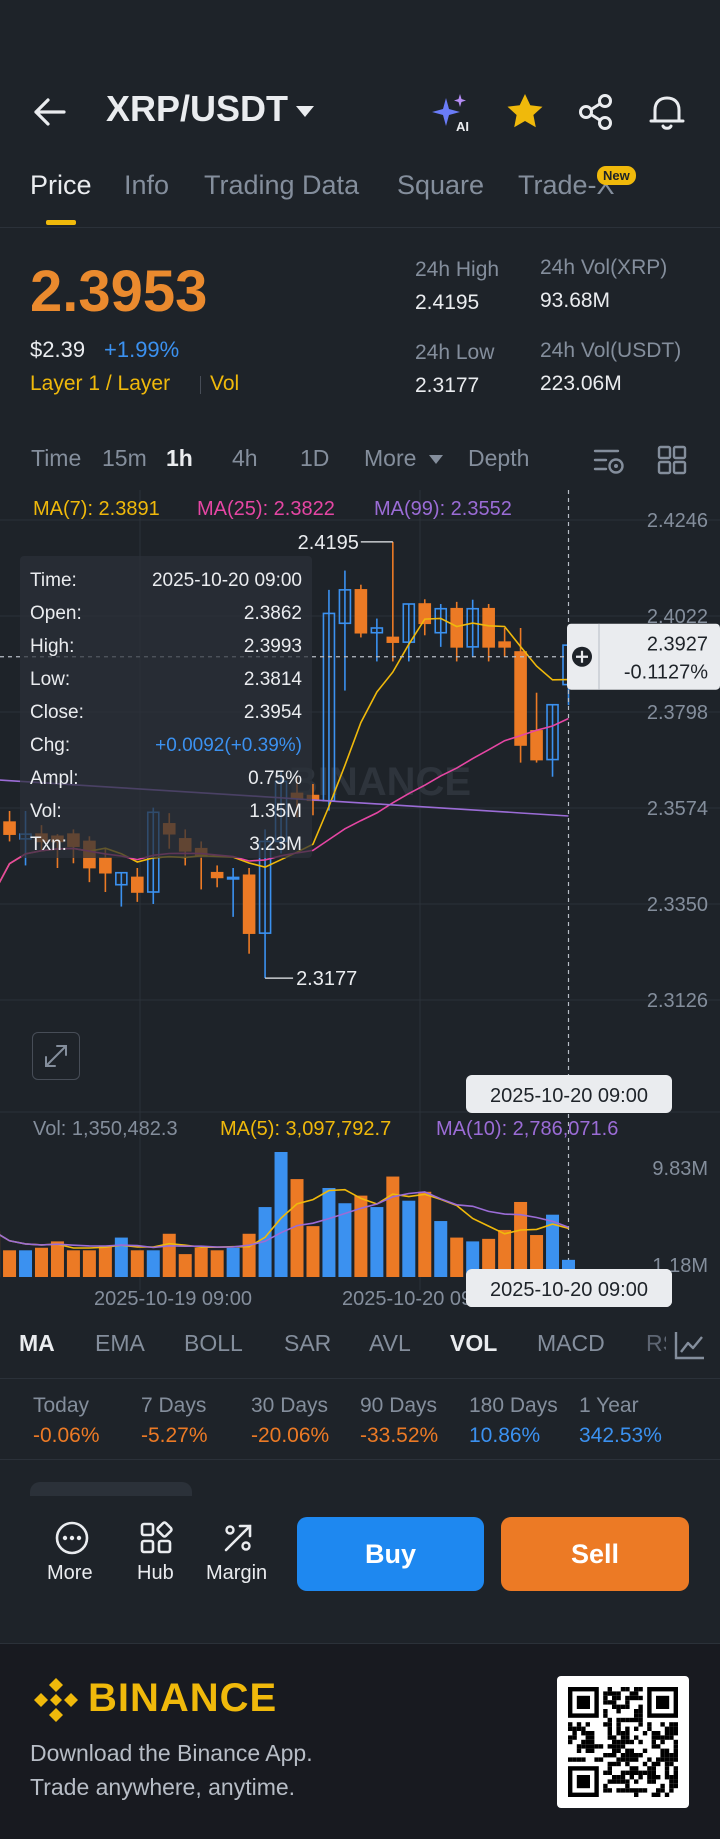 The width and height of the screenshot is (720, 1839). Describe the element at coordinates (166, 745) in the screenshot. I see `tooltip-row: Chg: +0.0092(+0.39%)` at that location.